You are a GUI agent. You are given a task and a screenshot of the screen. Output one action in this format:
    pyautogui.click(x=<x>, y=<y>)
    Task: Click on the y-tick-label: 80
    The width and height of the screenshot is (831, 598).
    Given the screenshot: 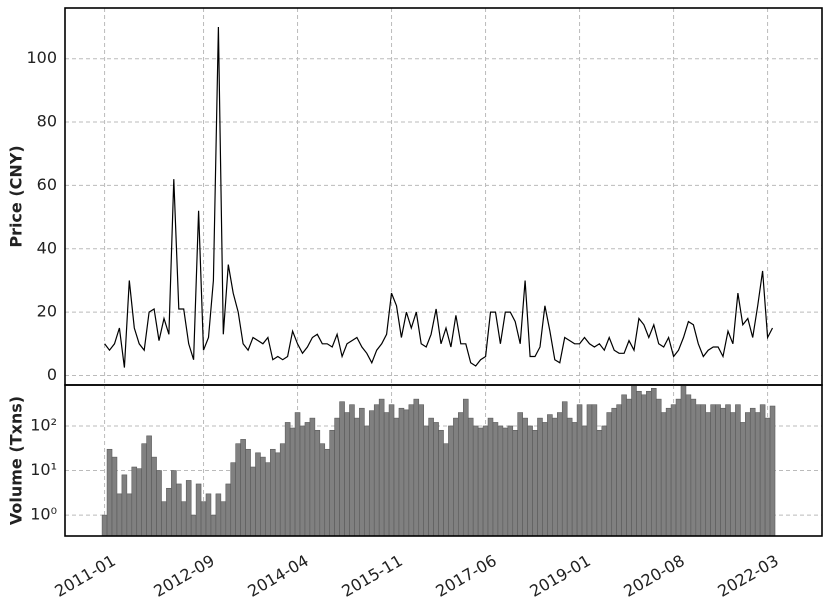 What is the action you would take?
    pyautogui.click(x=47, y=121)
    